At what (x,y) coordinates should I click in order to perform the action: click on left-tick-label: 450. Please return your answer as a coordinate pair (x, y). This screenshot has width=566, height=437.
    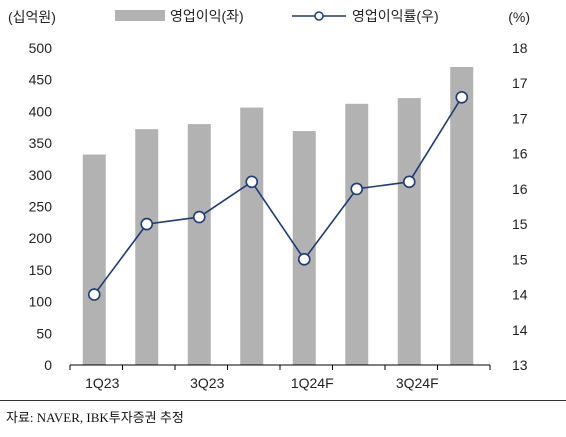
    Looking at the image, I should click on (41, 80).